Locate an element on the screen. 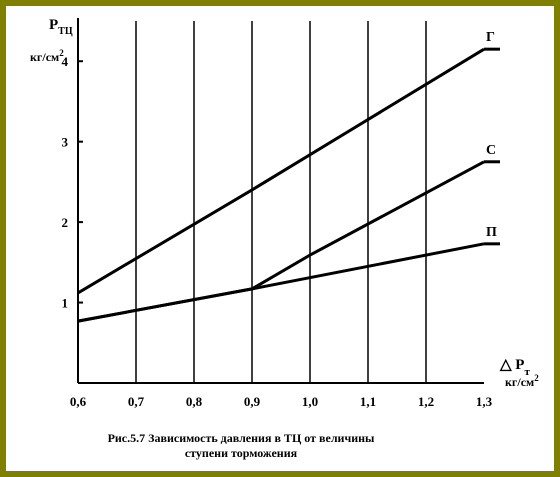  caption-line-2: ступени торможения is located at coordinates (241, 453).